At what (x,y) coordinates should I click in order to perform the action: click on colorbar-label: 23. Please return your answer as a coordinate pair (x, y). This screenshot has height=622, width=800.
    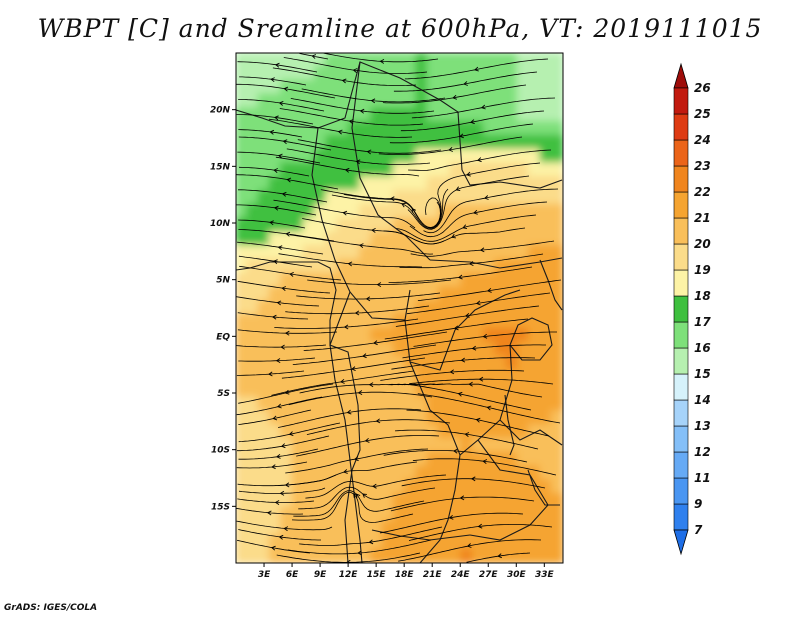
    Looking at the image, I should click on (702, 166).